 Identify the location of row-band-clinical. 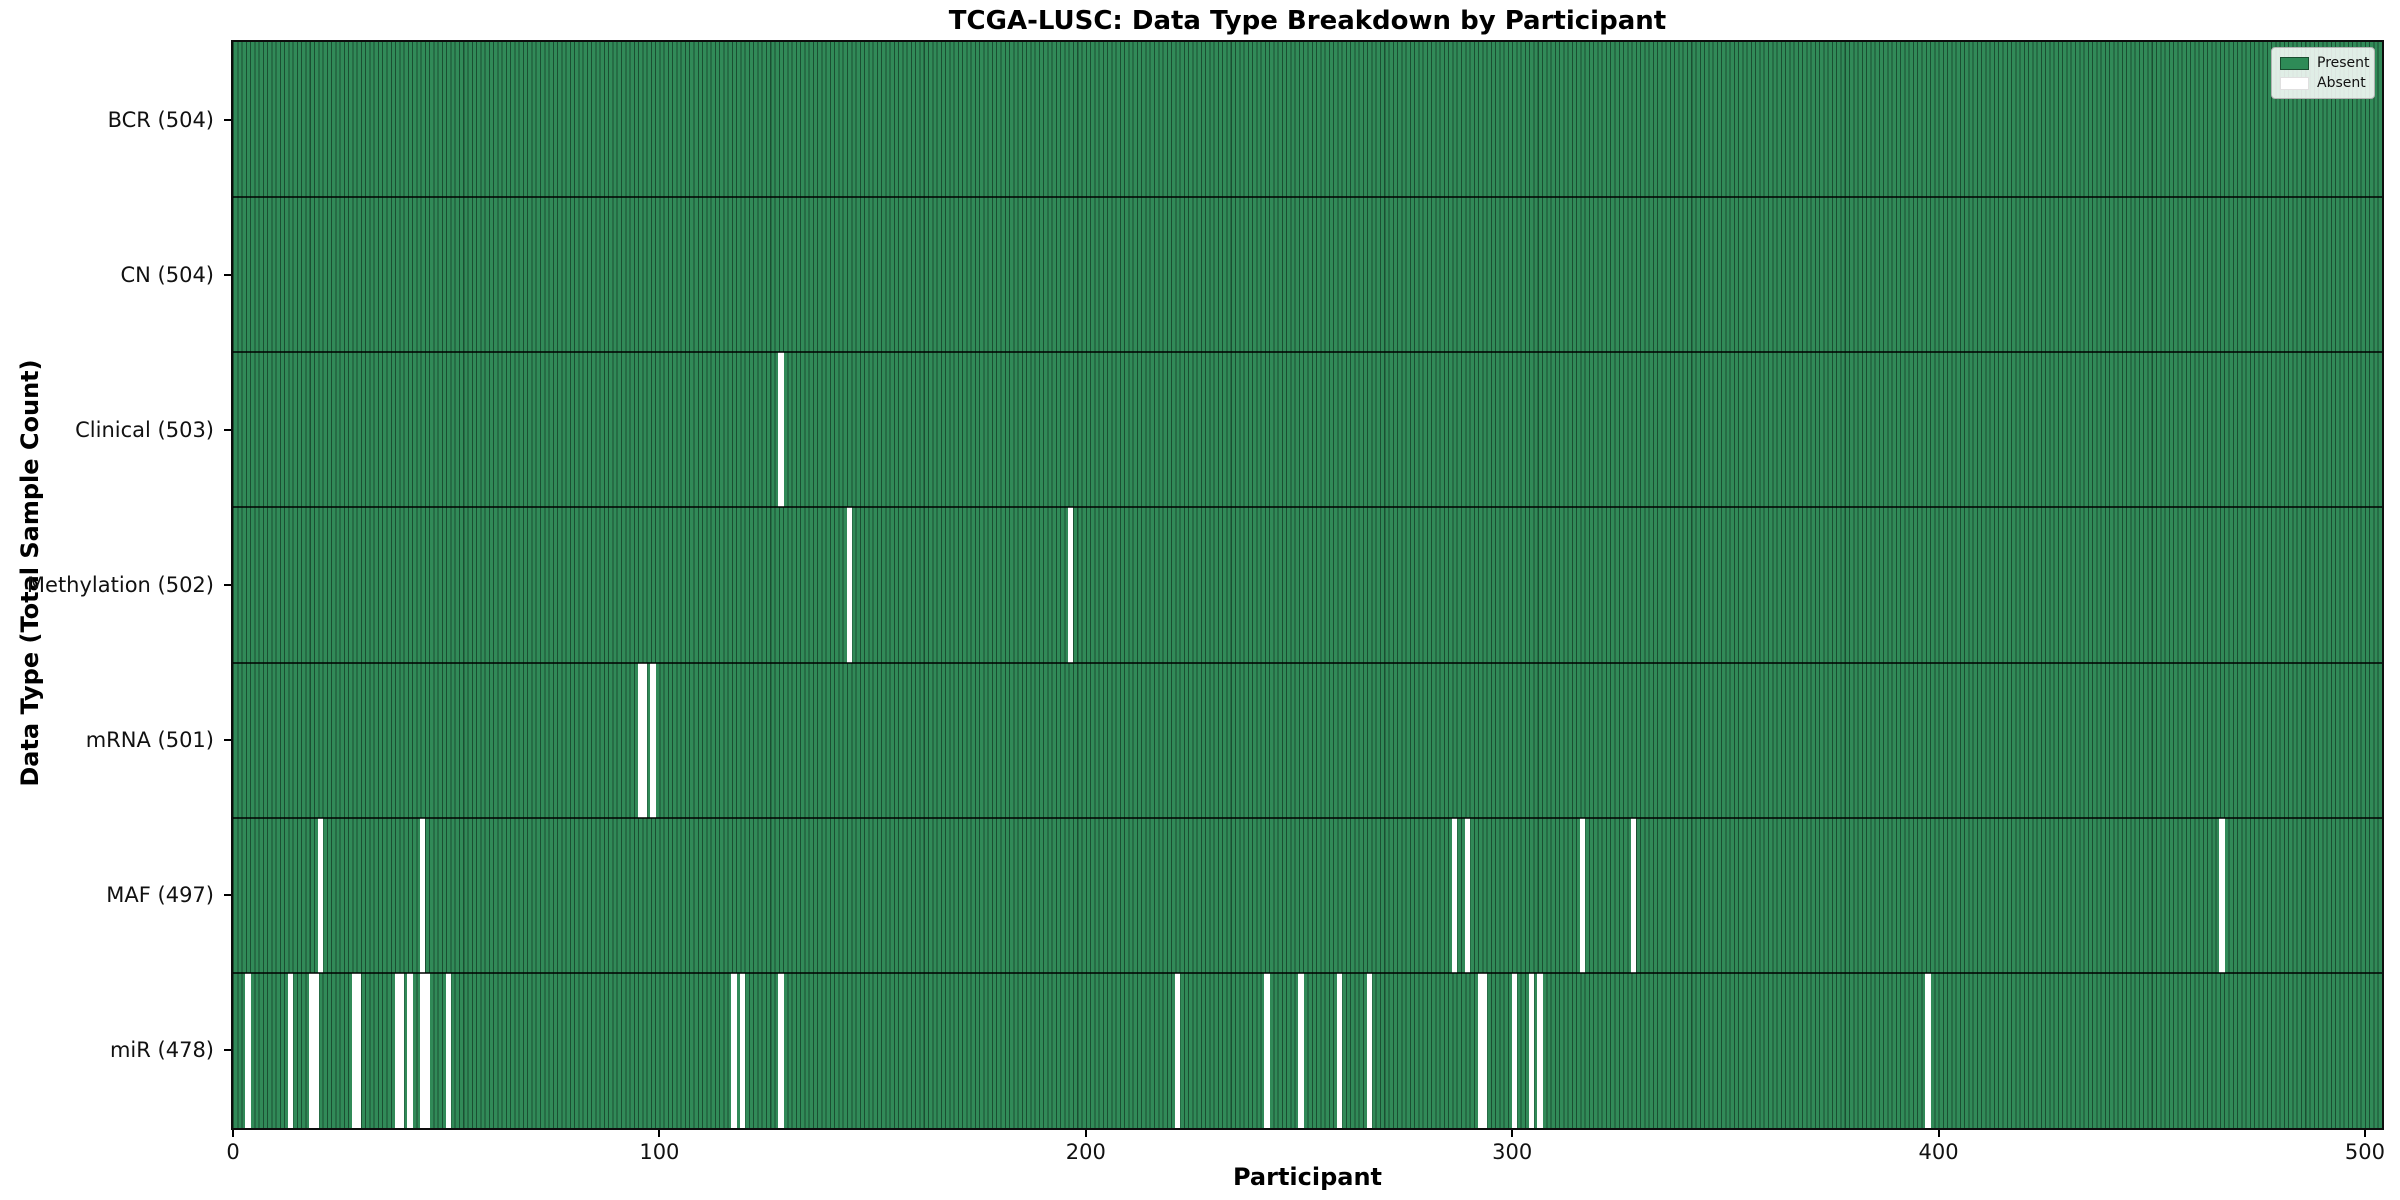
(1307, 430).